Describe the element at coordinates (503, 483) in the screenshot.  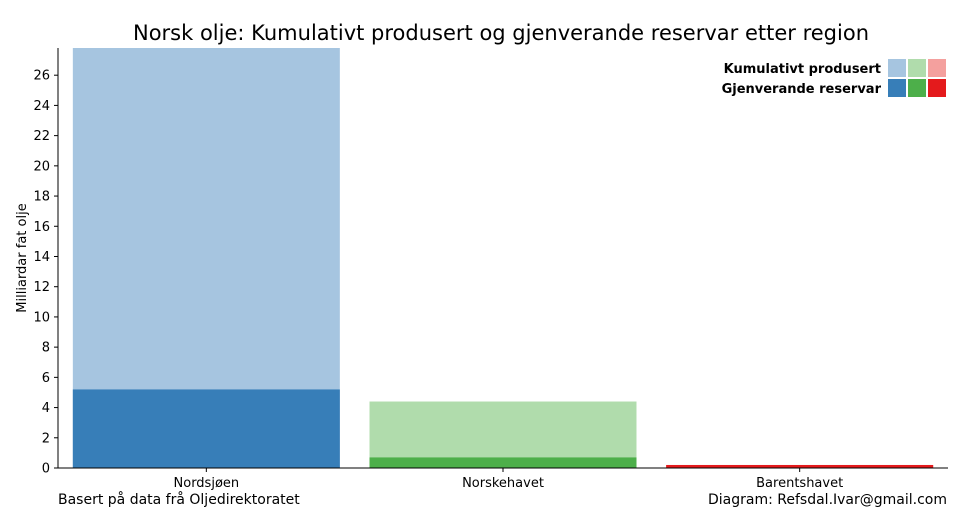
I see `x-tick-label: Norskehavet` at that location.